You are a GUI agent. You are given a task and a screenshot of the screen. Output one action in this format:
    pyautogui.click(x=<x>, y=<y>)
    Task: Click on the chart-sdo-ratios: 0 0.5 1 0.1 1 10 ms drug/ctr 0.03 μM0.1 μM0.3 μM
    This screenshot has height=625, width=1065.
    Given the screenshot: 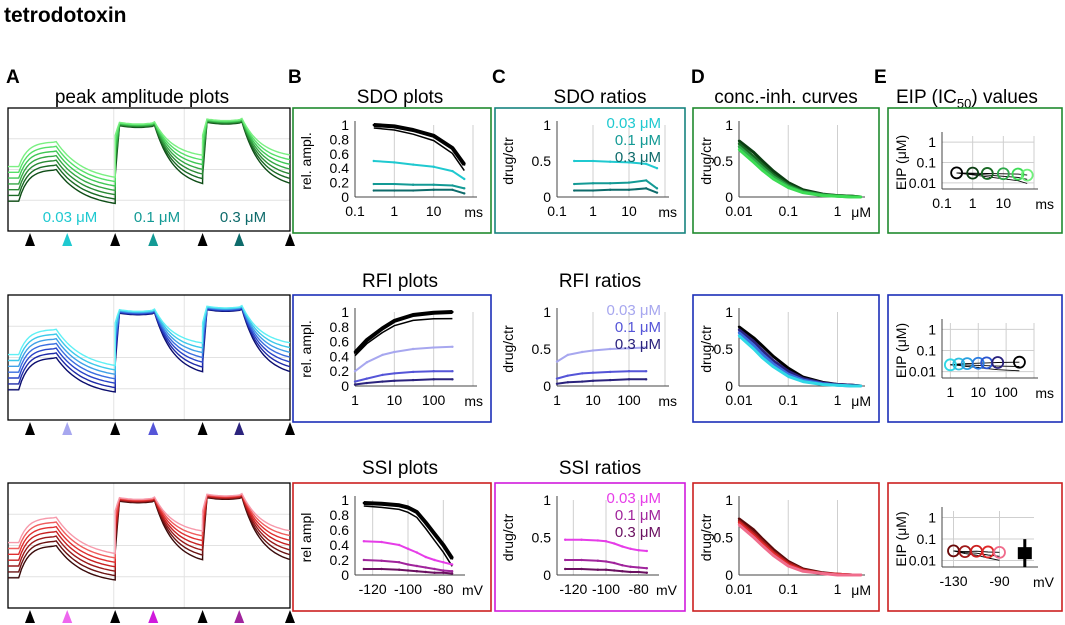 What is the action you would take?
    pyautogui.click(x=590, y=170)
    